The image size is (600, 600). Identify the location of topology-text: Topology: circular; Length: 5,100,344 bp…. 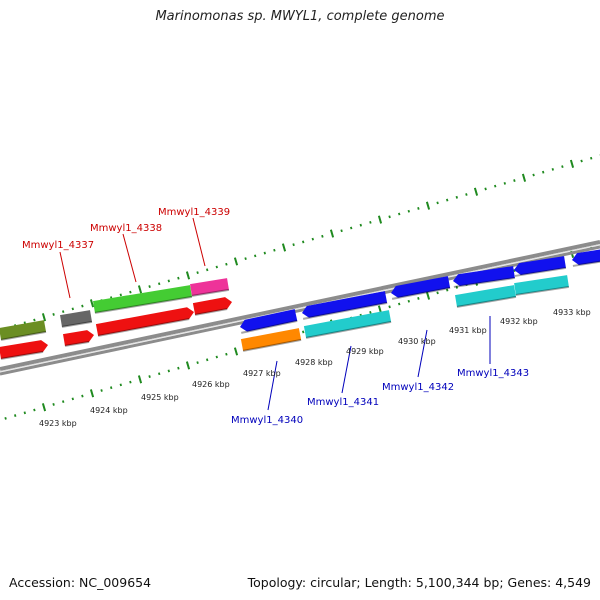
(419, 582).